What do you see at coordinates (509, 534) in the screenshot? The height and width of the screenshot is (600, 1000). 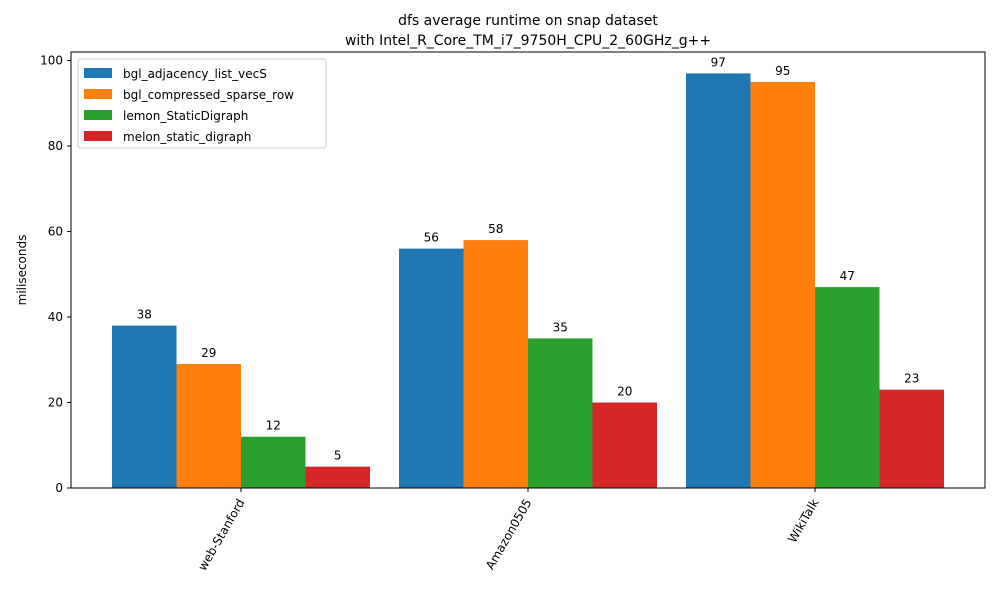 I see `x-tick-label: Amazon0505` at bounding box center [509, 534].